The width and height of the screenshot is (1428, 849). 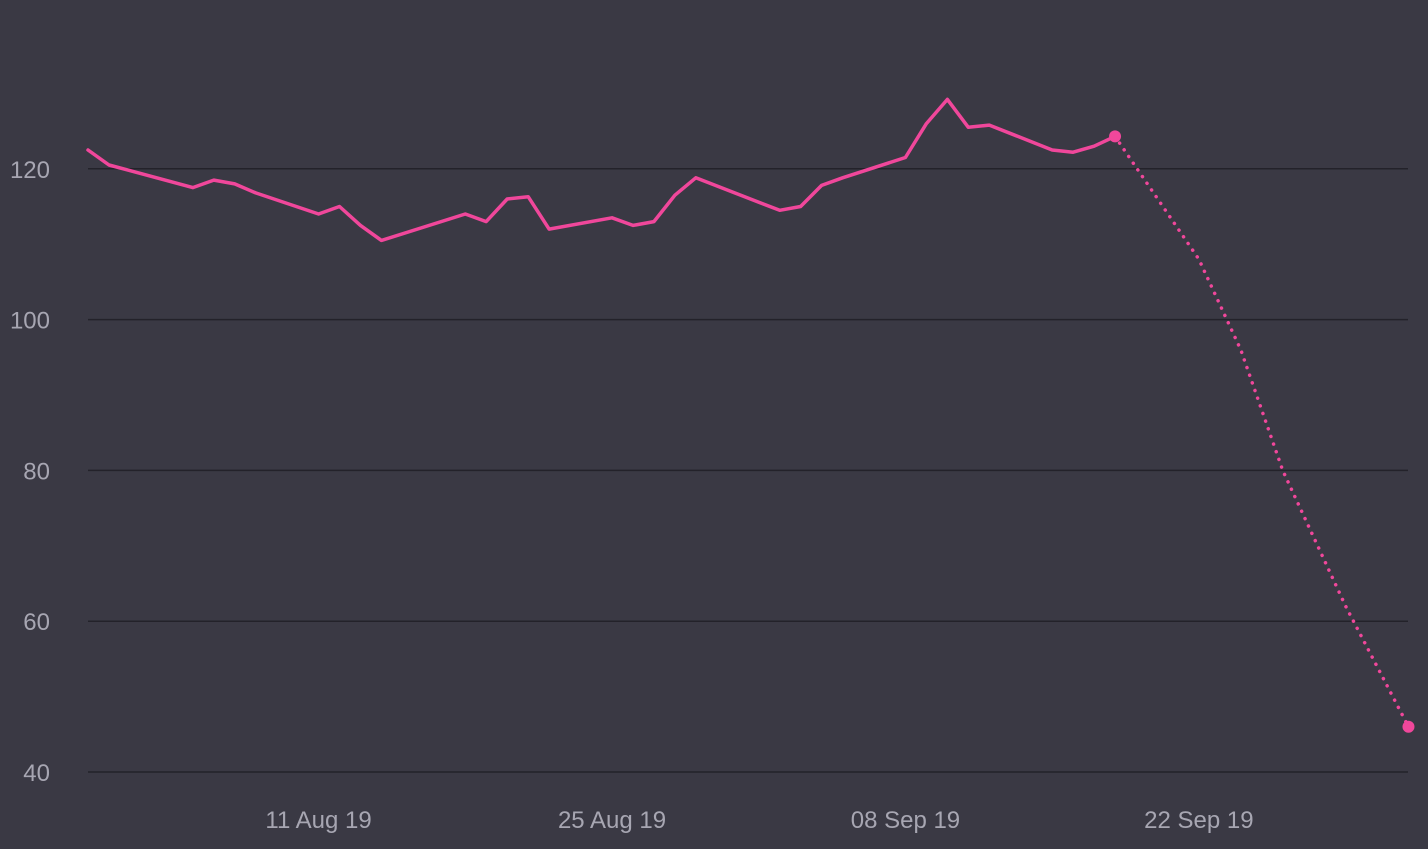 What do you see at coordinates (318, 820) in the screenshot?
I see `x-tick-label: 11 Aug 19` at bounding box center [318, 820].